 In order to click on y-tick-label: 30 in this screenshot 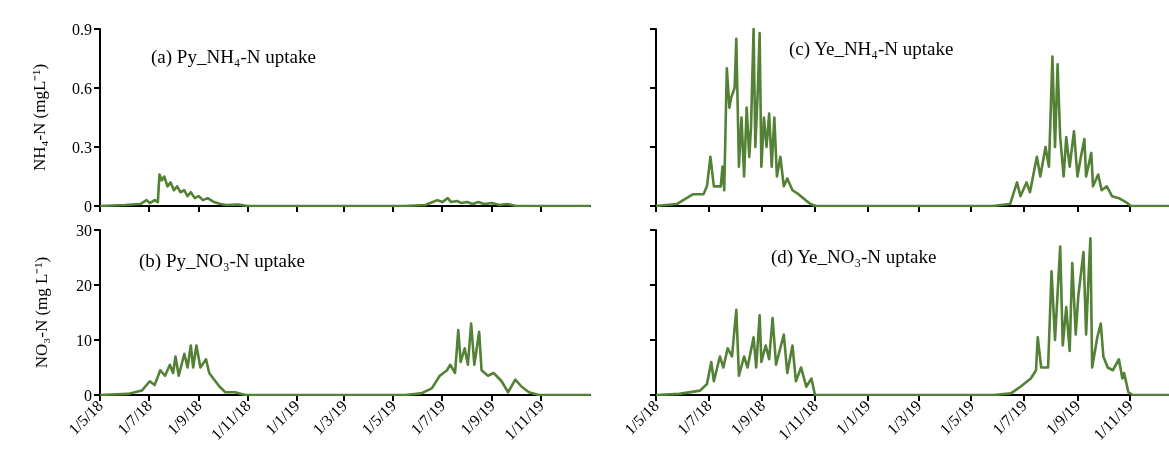, I will do `click(84, 230)`.